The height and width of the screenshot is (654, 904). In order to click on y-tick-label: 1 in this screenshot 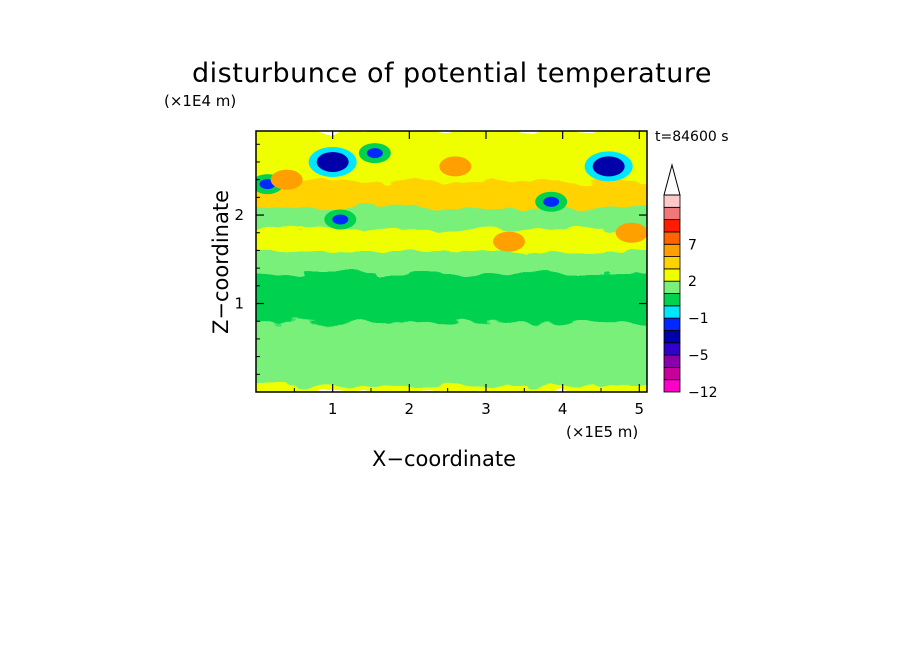, I will do `click(239, 304)`.